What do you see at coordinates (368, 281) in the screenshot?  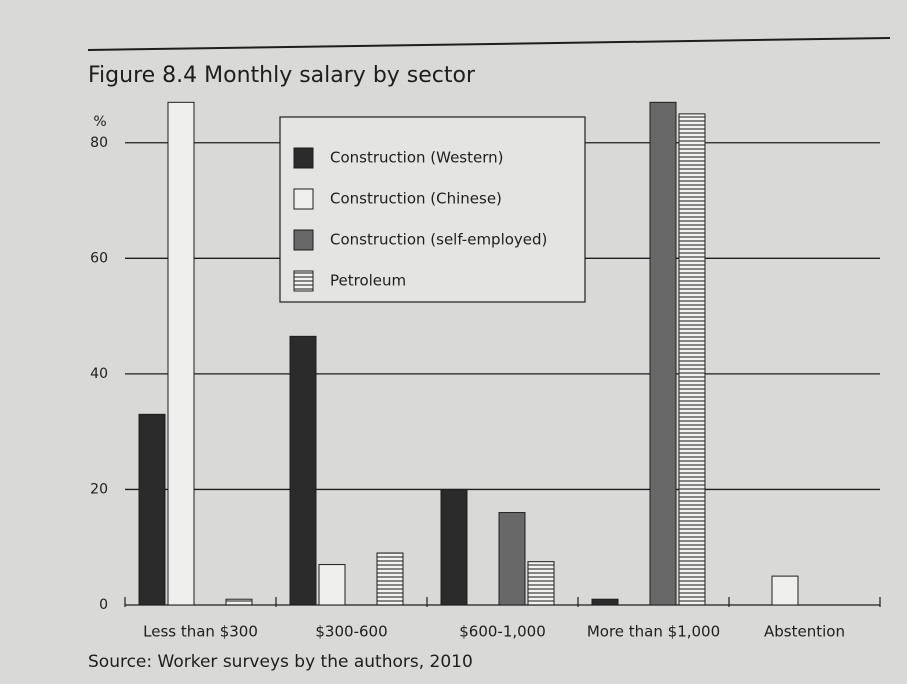 I see `legend-label: Petroleum` at bounding box center [368, 281].